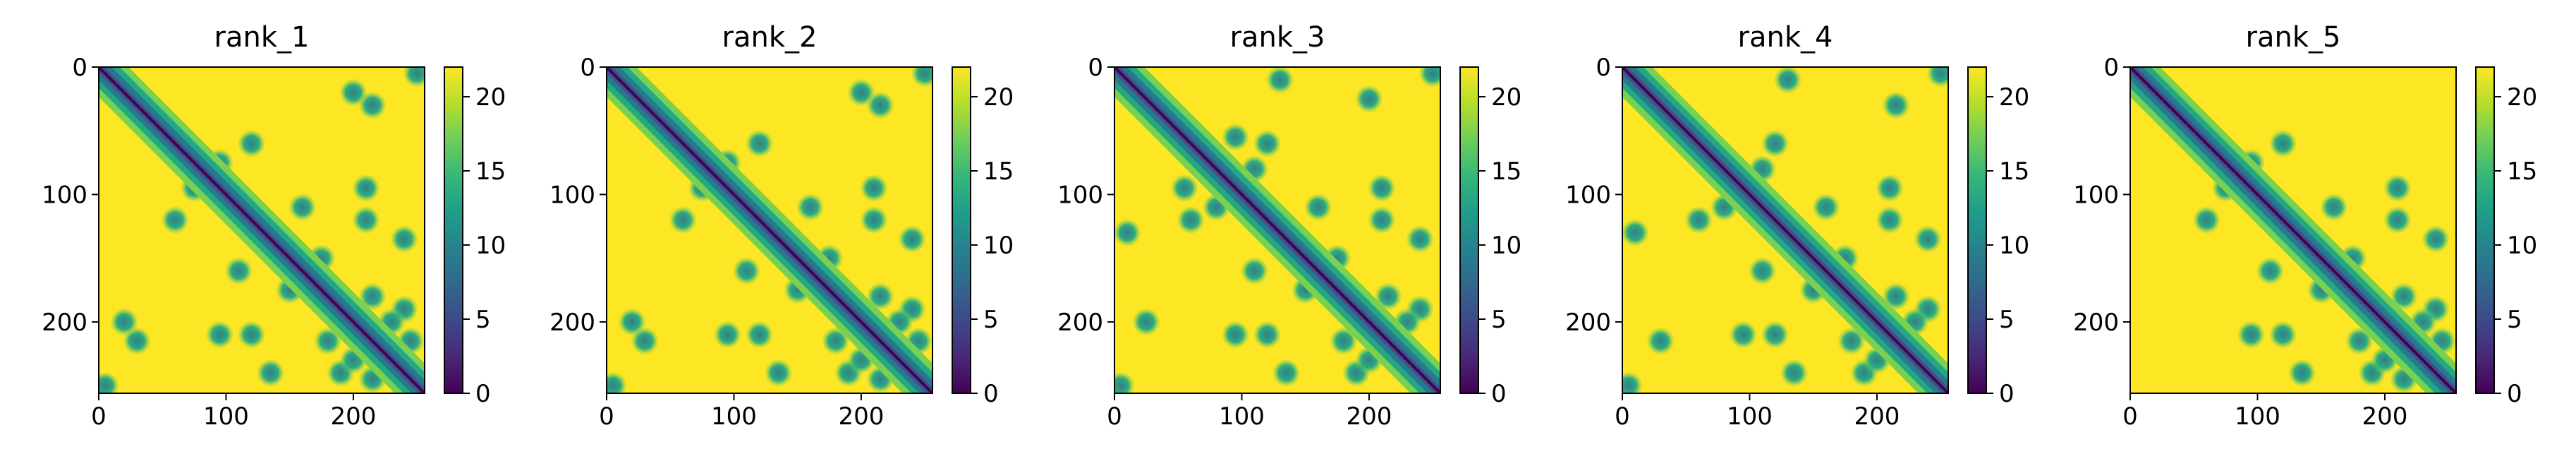  What do you see at coordinates (1277, 37) in the screenshot?
I see `chart-title: rank_3` at bounding box center [1277, 37].